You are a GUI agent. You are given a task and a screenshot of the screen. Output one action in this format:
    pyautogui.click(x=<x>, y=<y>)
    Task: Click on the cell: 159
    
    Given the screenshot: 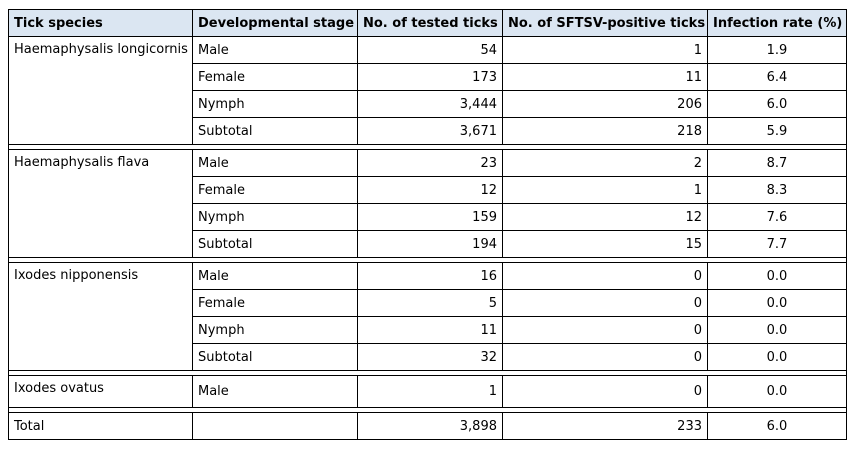 What is the action you would take?
    pyautogui.click(x=430, y=217)
    